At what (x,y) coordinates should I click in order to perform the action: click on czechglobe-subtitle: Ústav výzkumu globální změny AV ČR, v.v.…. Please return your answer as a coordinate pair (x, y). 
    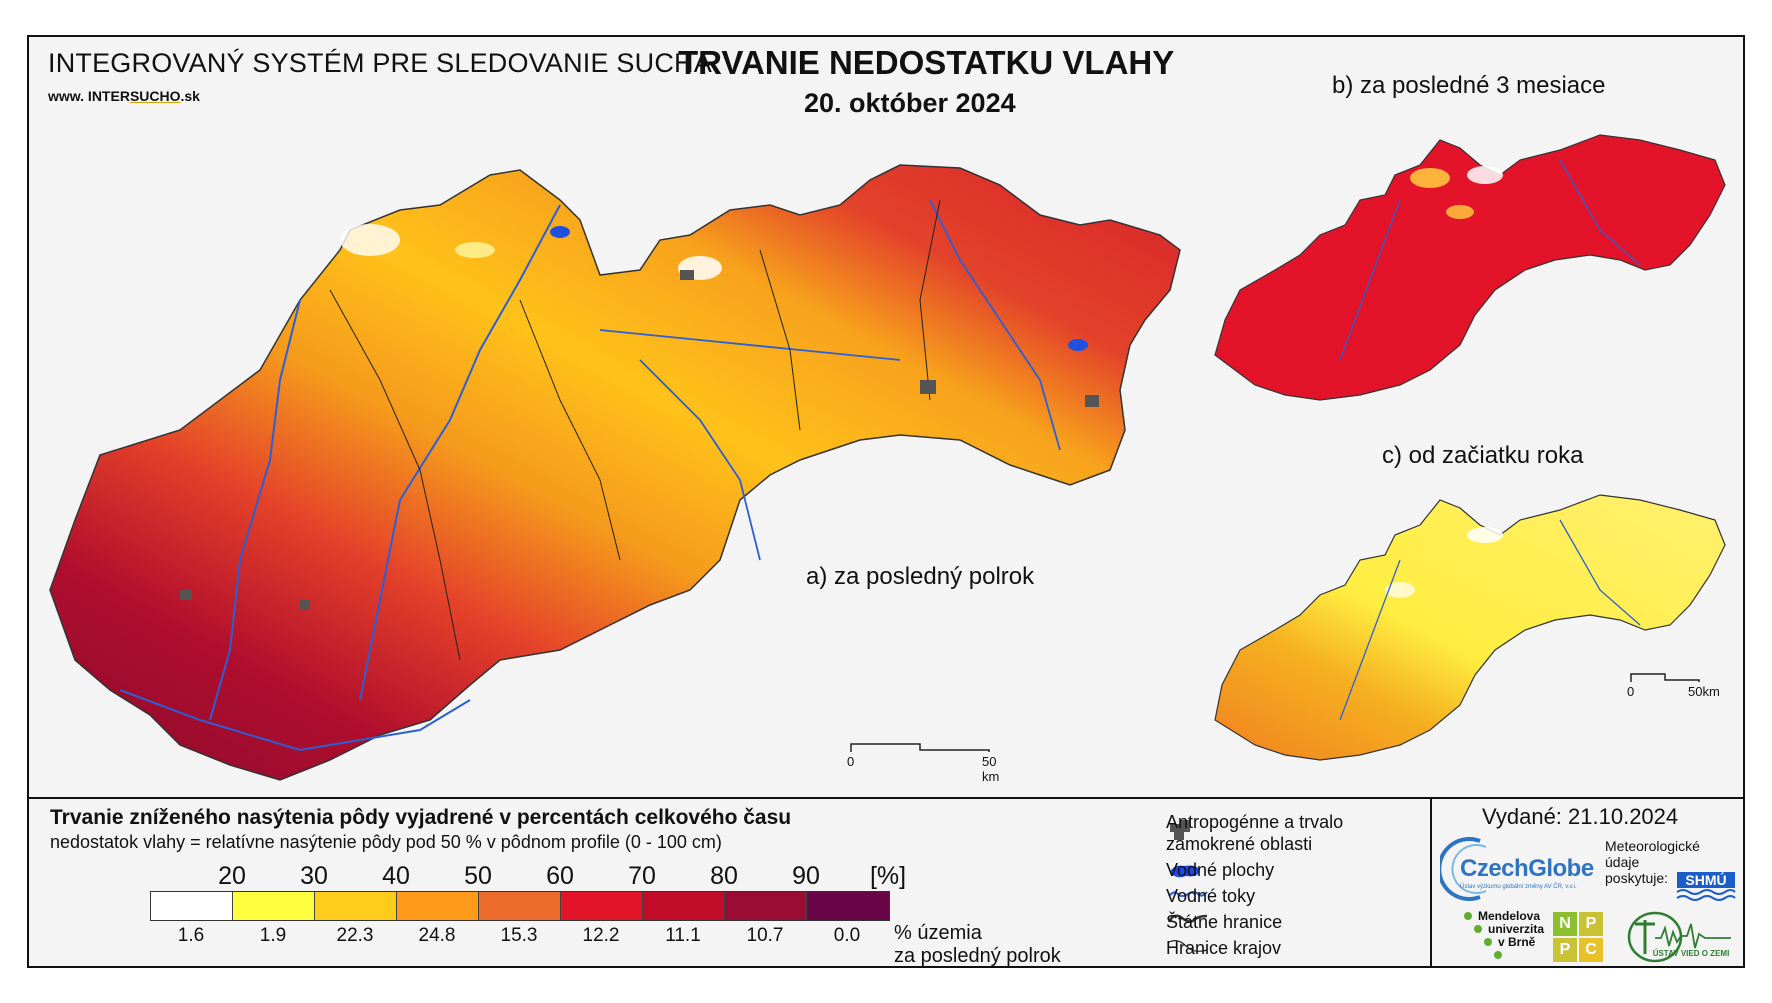
    Looking at the image, I should click on (1518, 887).